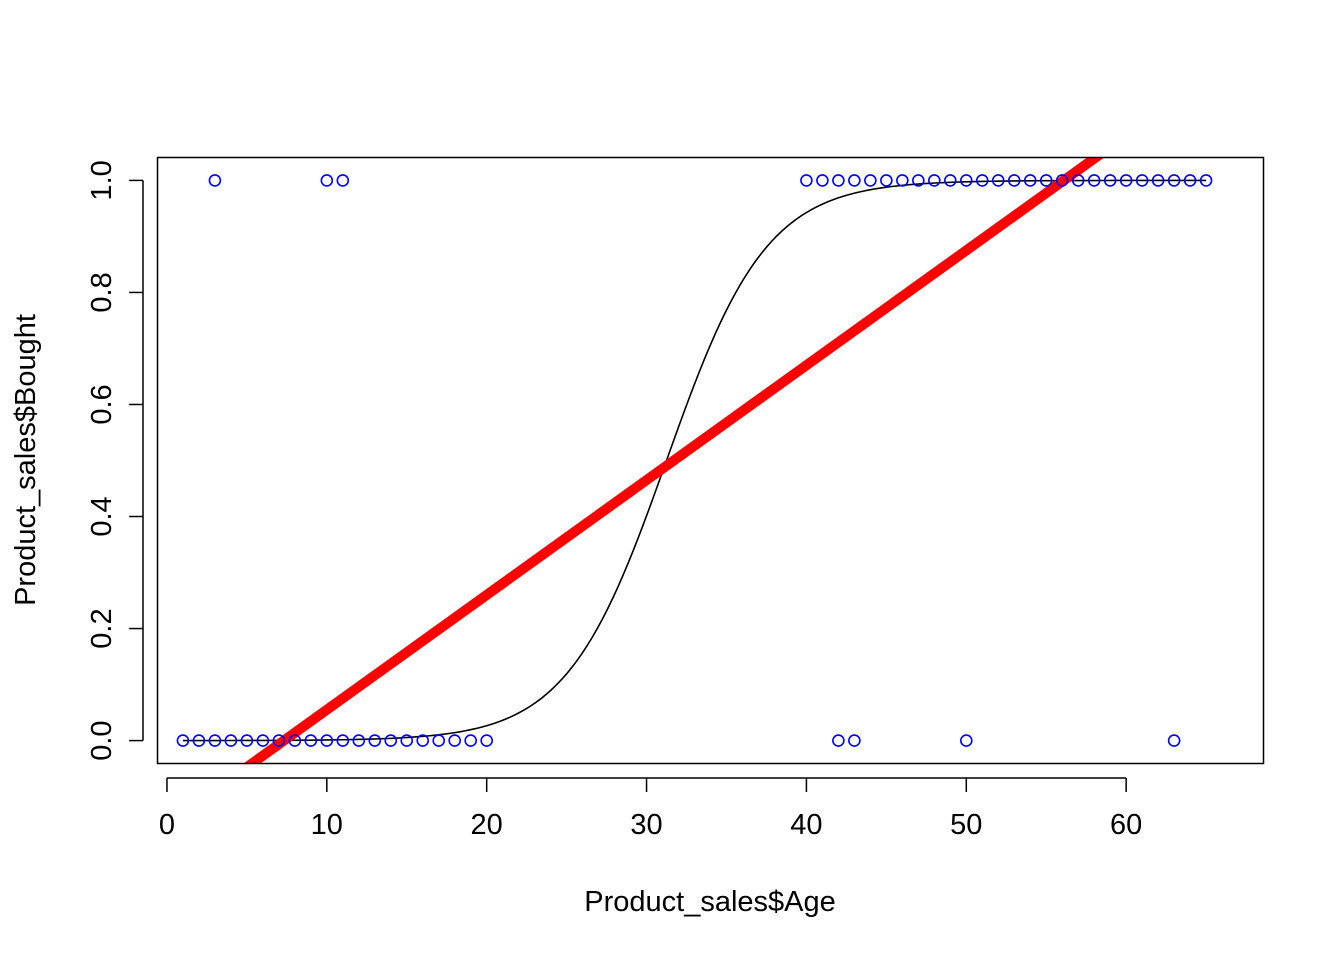  Describe the element at coordinates (102, 180) in the screenshot. I see `y-tick-label: 1.0` at that location.